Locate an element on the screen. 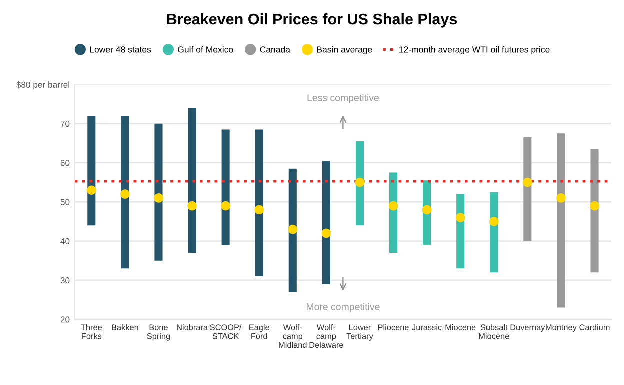  y-tick-label: 60 is located at coordinates (65, 163).